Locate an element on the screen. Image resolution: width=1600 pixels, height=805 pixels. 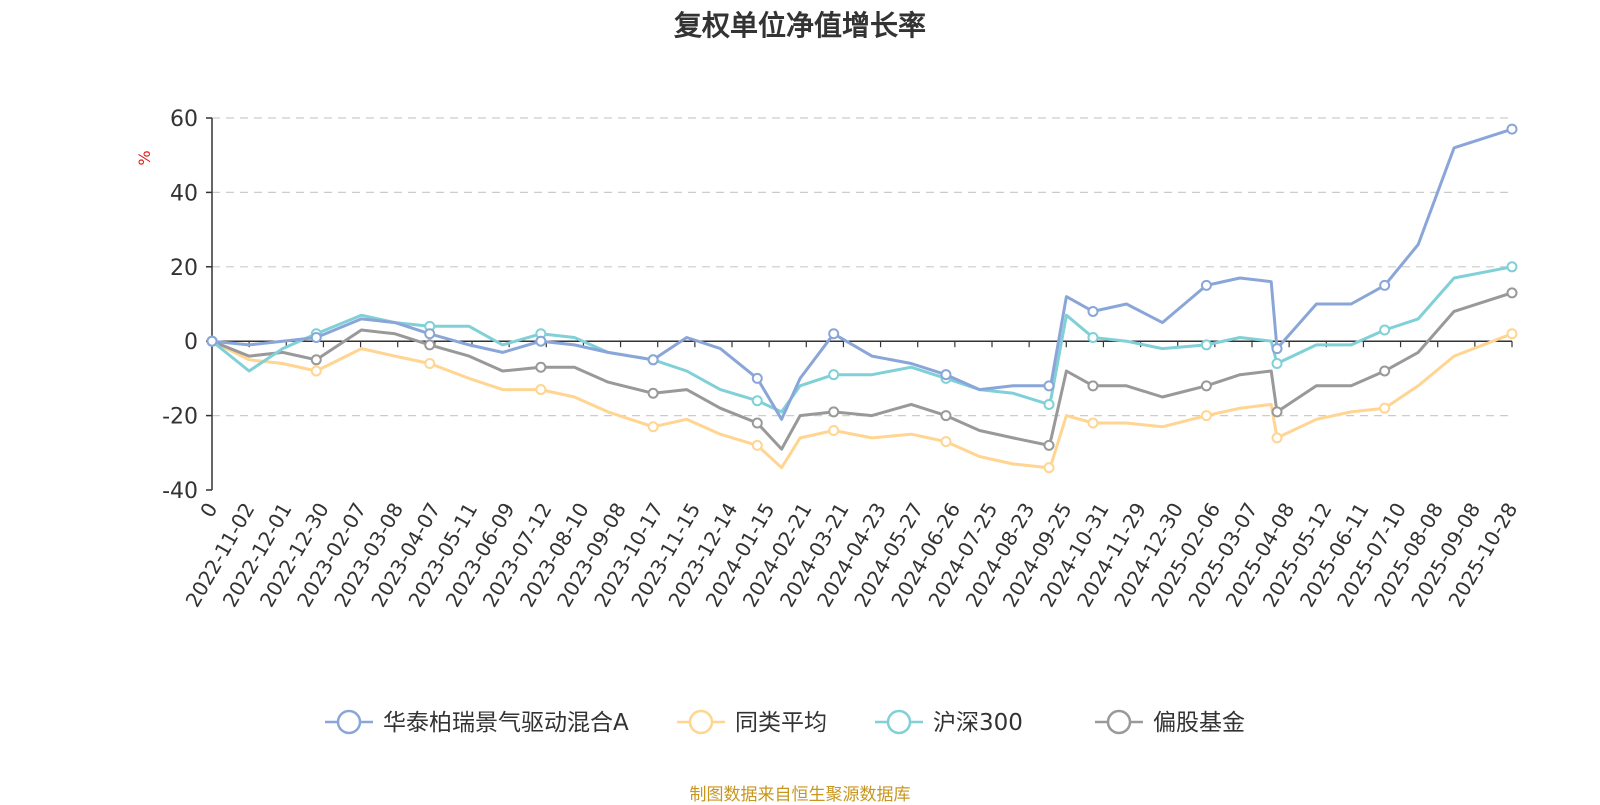
series-line is located at coordinates (862, 401).